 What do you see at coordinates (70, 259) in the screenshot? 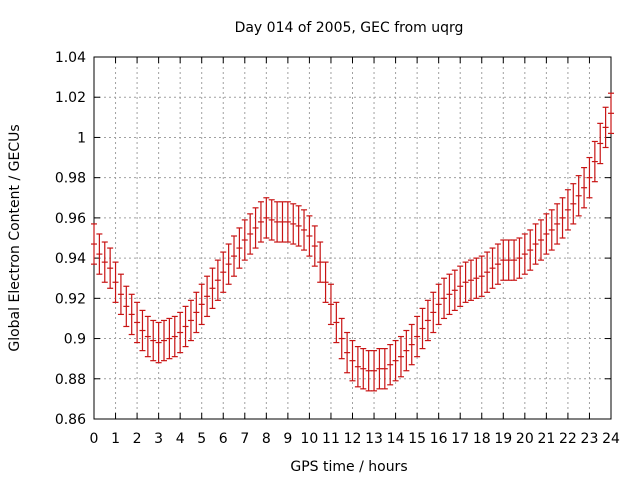
I see `y-tick-label: 0.94` at bounding box center [70, 259].